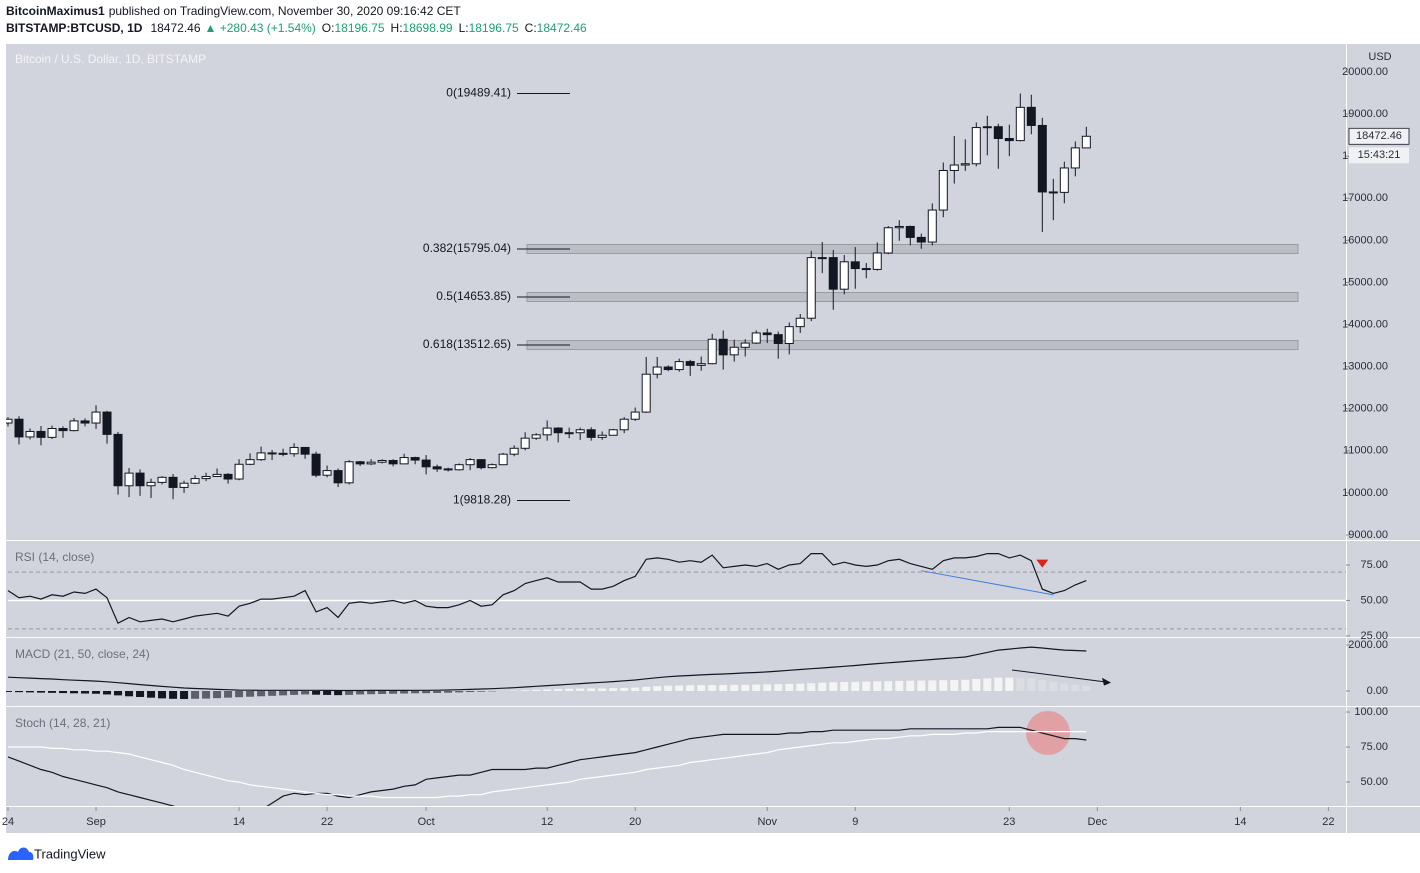  I want to click on logo-icon, so click(21, 853).